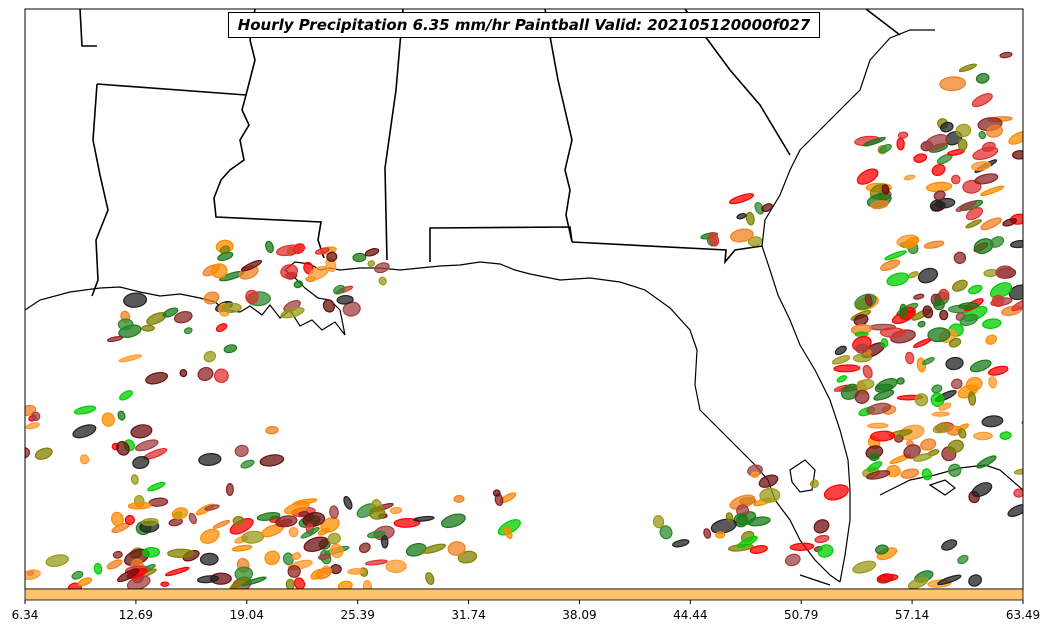 The image size is (1053, 633). What do you see at coordinates (690, 615) in the screenshot?
I see `colorbar-tick-label: 44.44` at bounding box center [690, 615].